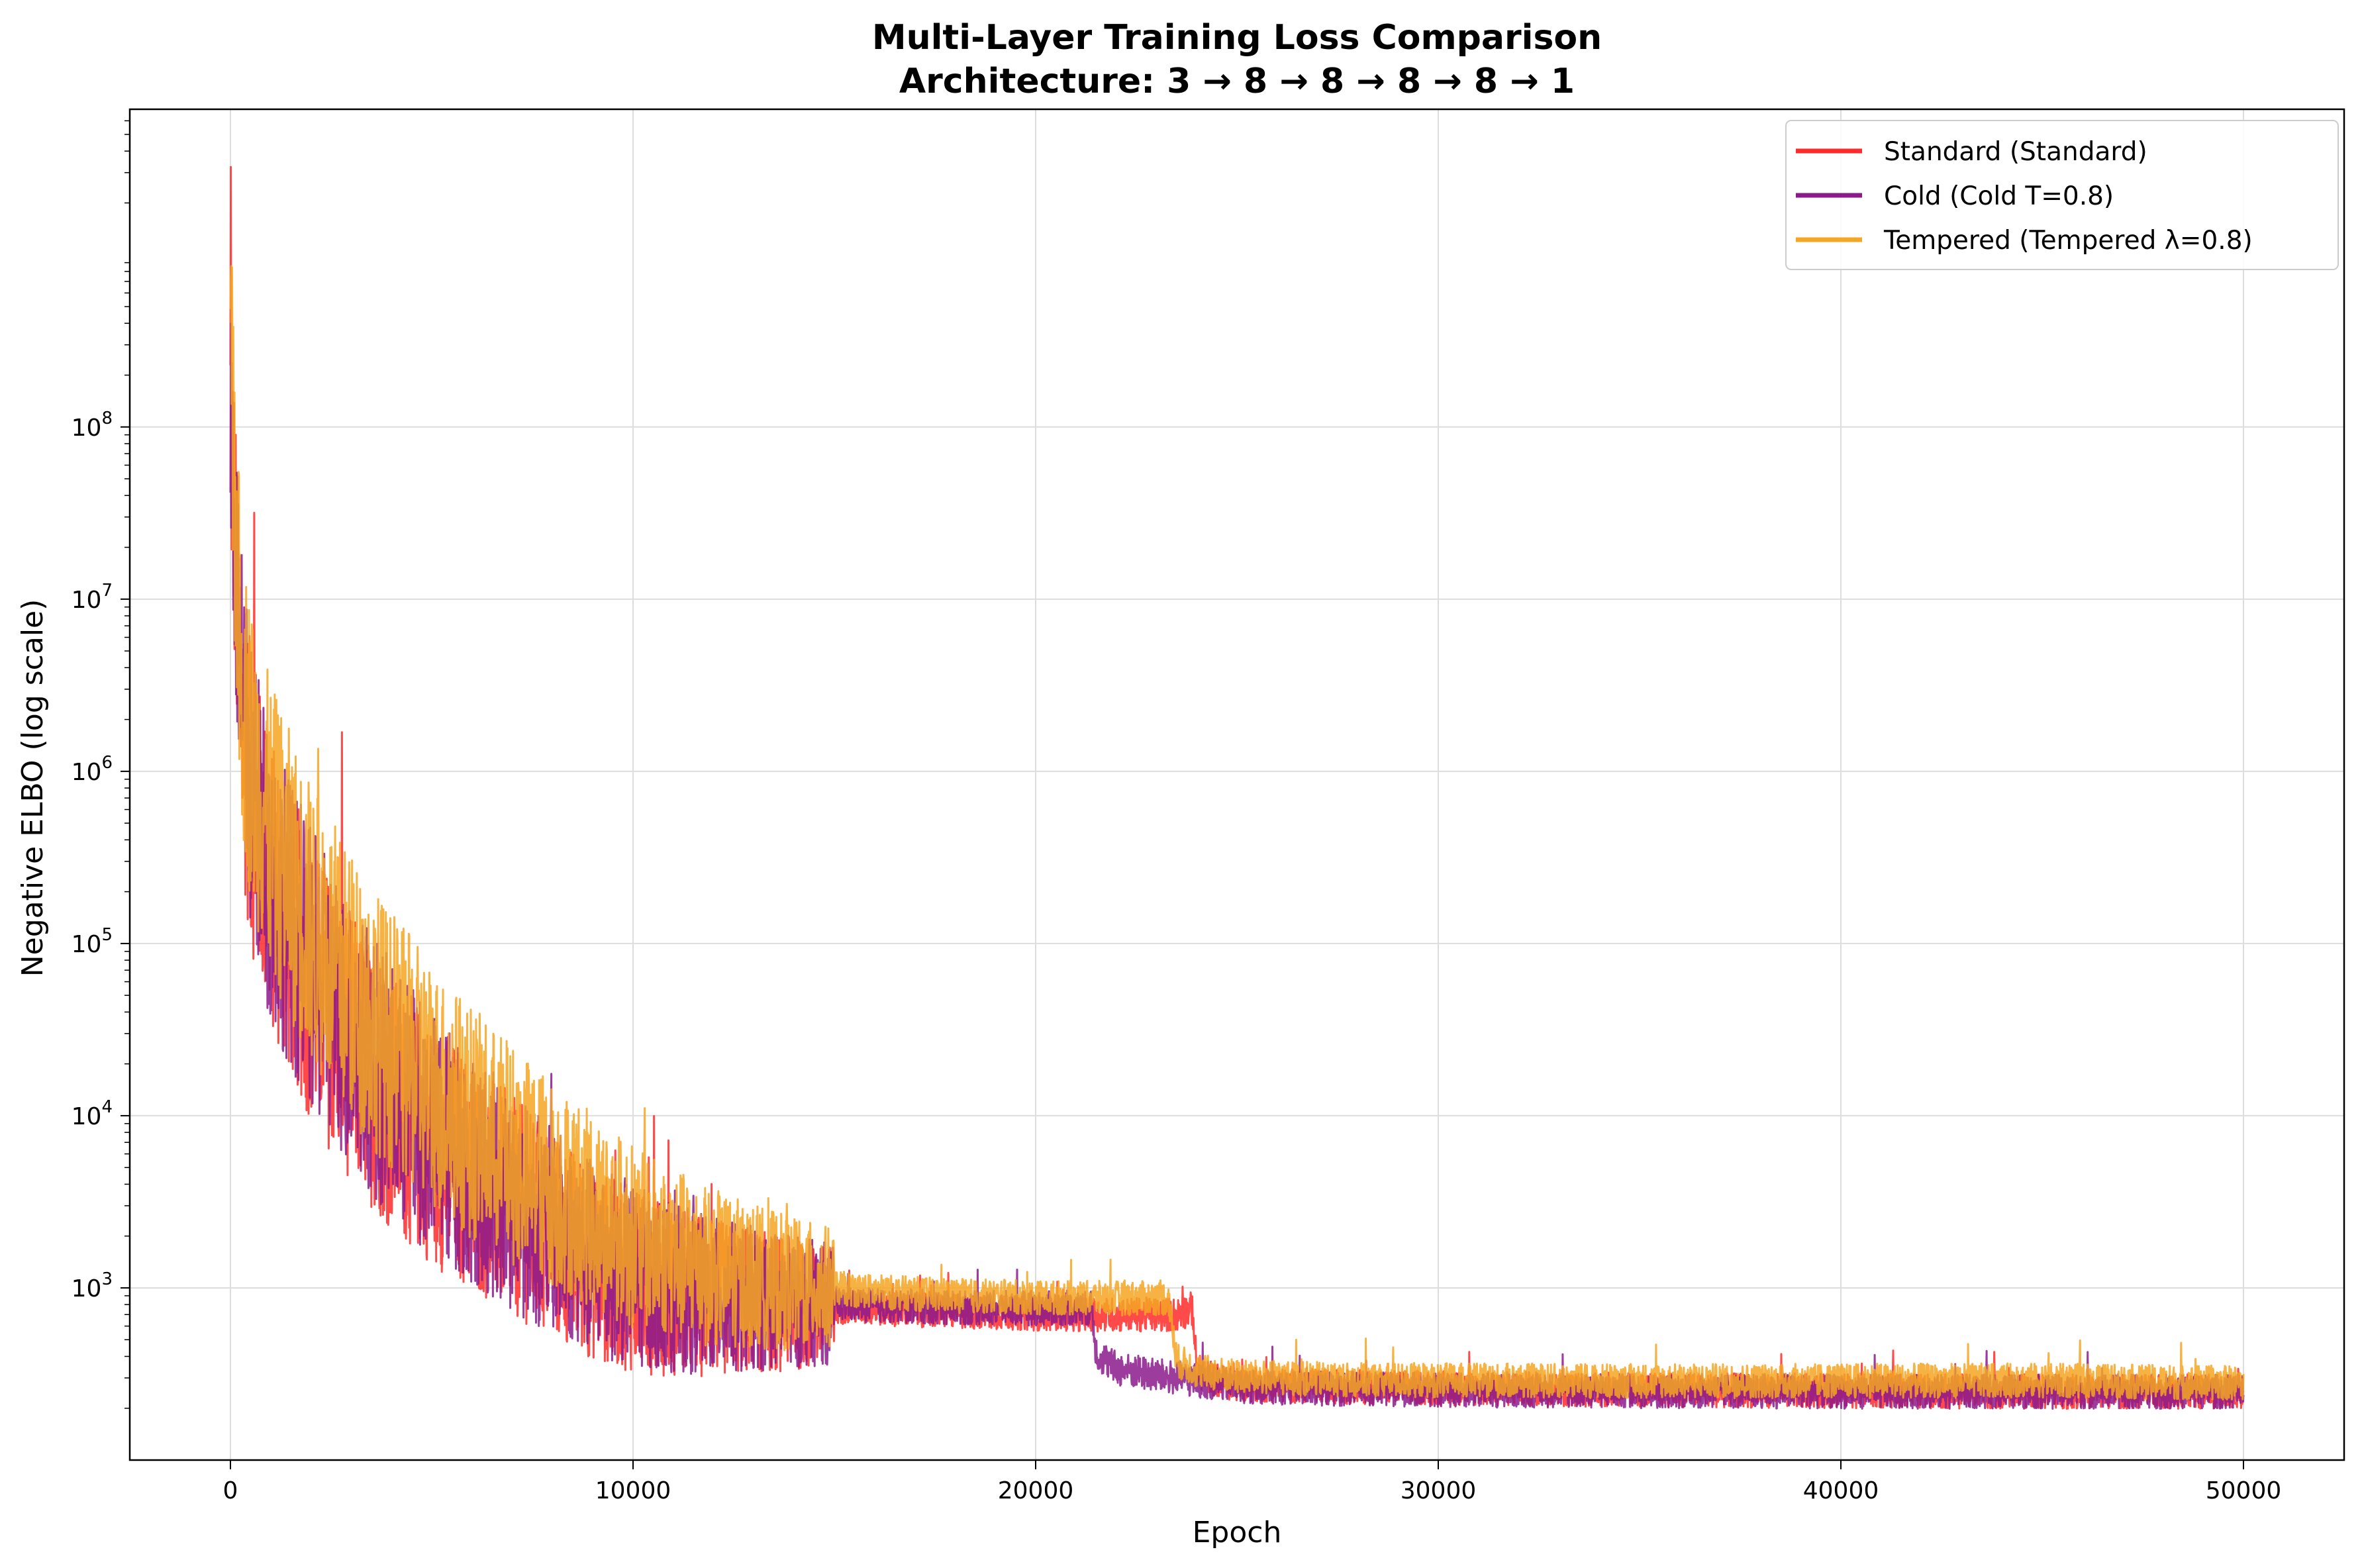  I want to click on y-tick-label: 10⁵, so click(92, 941).